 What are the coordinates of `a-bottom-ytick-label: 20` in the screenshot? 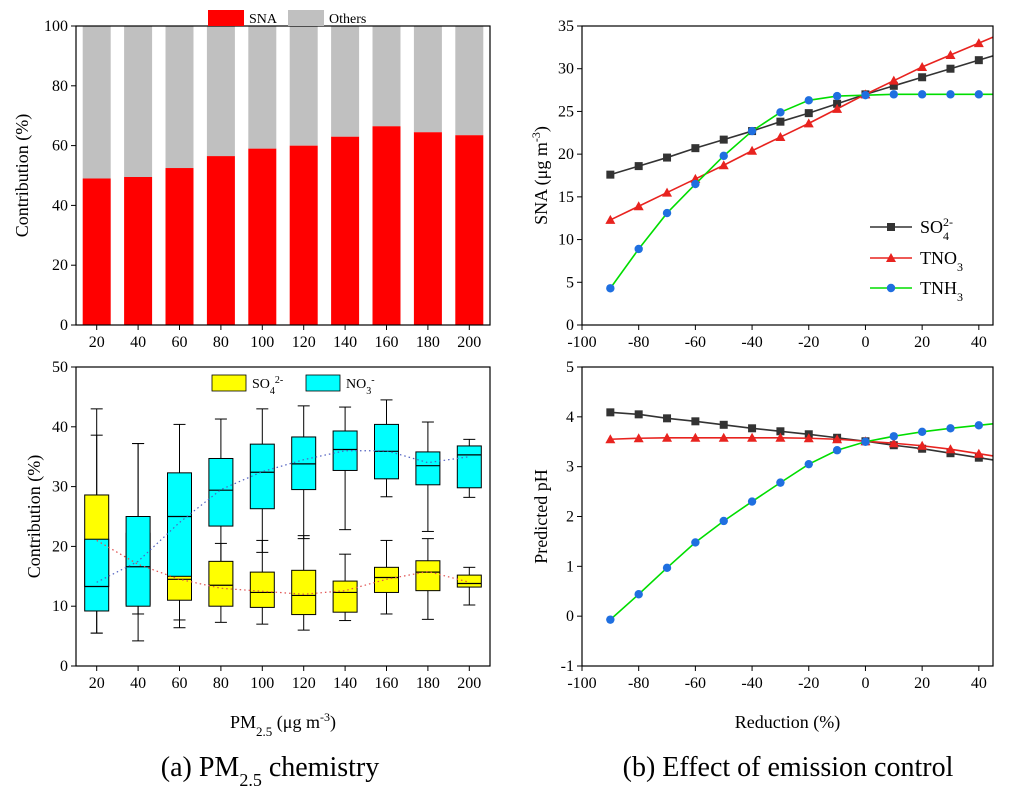 It's located at (60, 546).